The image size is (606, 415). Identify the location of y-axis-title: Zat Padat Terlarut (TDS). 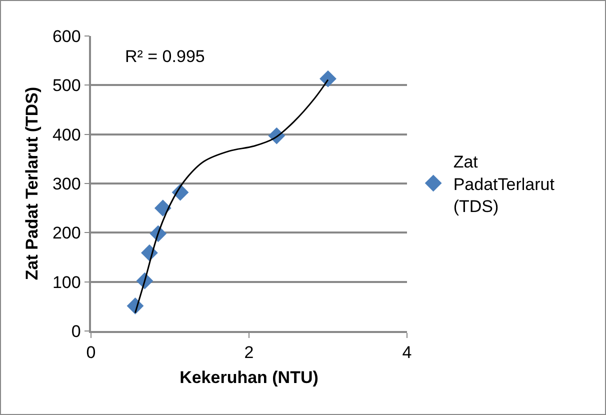
(32, 183).